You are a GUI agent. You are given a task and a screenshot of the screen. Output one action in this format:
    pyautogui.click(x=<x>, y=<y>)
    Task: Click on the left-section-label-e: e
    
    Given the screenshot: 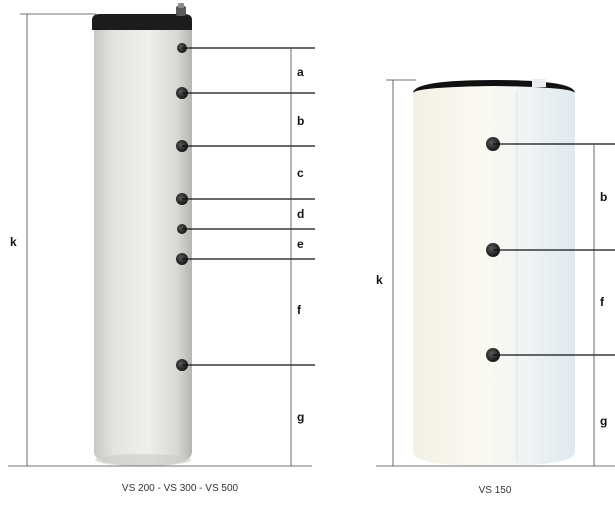 What is the action you would take?
    pyautogui.click(x=300, y=244)
    